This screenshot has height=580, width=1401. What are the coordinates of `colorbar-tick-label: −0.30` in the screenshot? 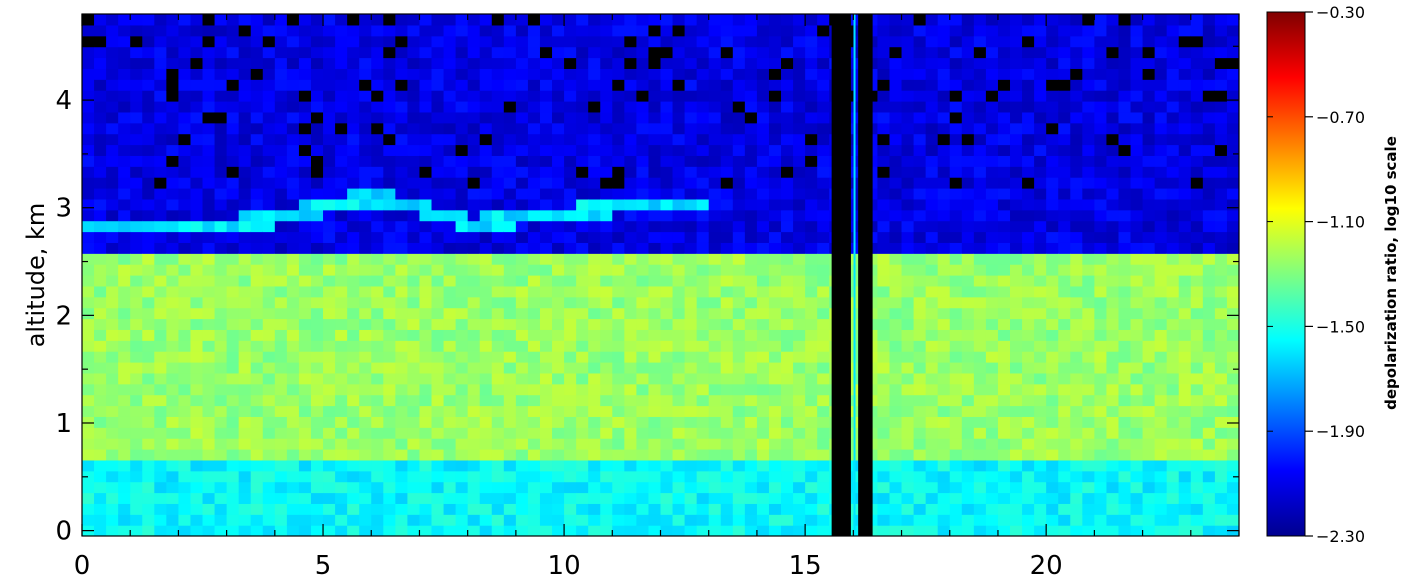 It's located at (1340, 12).